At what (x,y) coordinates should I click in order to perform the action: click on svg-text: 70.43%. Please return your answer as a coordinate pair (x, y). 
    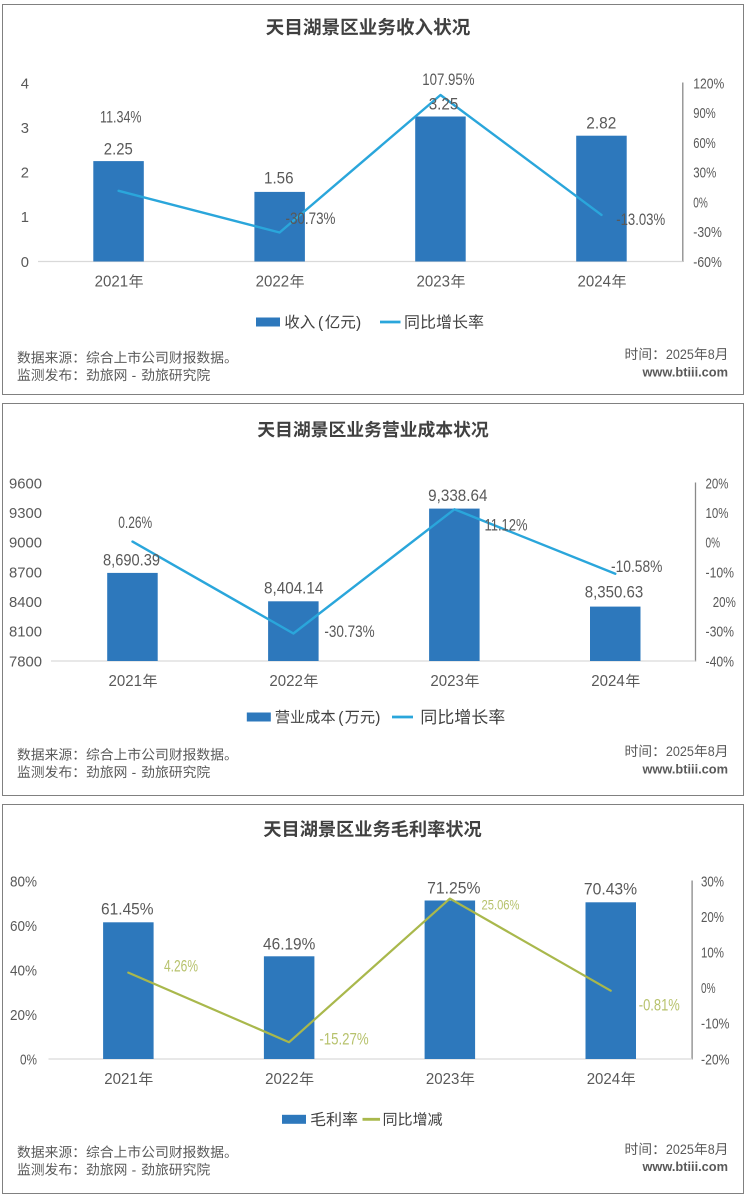
    Looking at the image, I should click on (610, 890).